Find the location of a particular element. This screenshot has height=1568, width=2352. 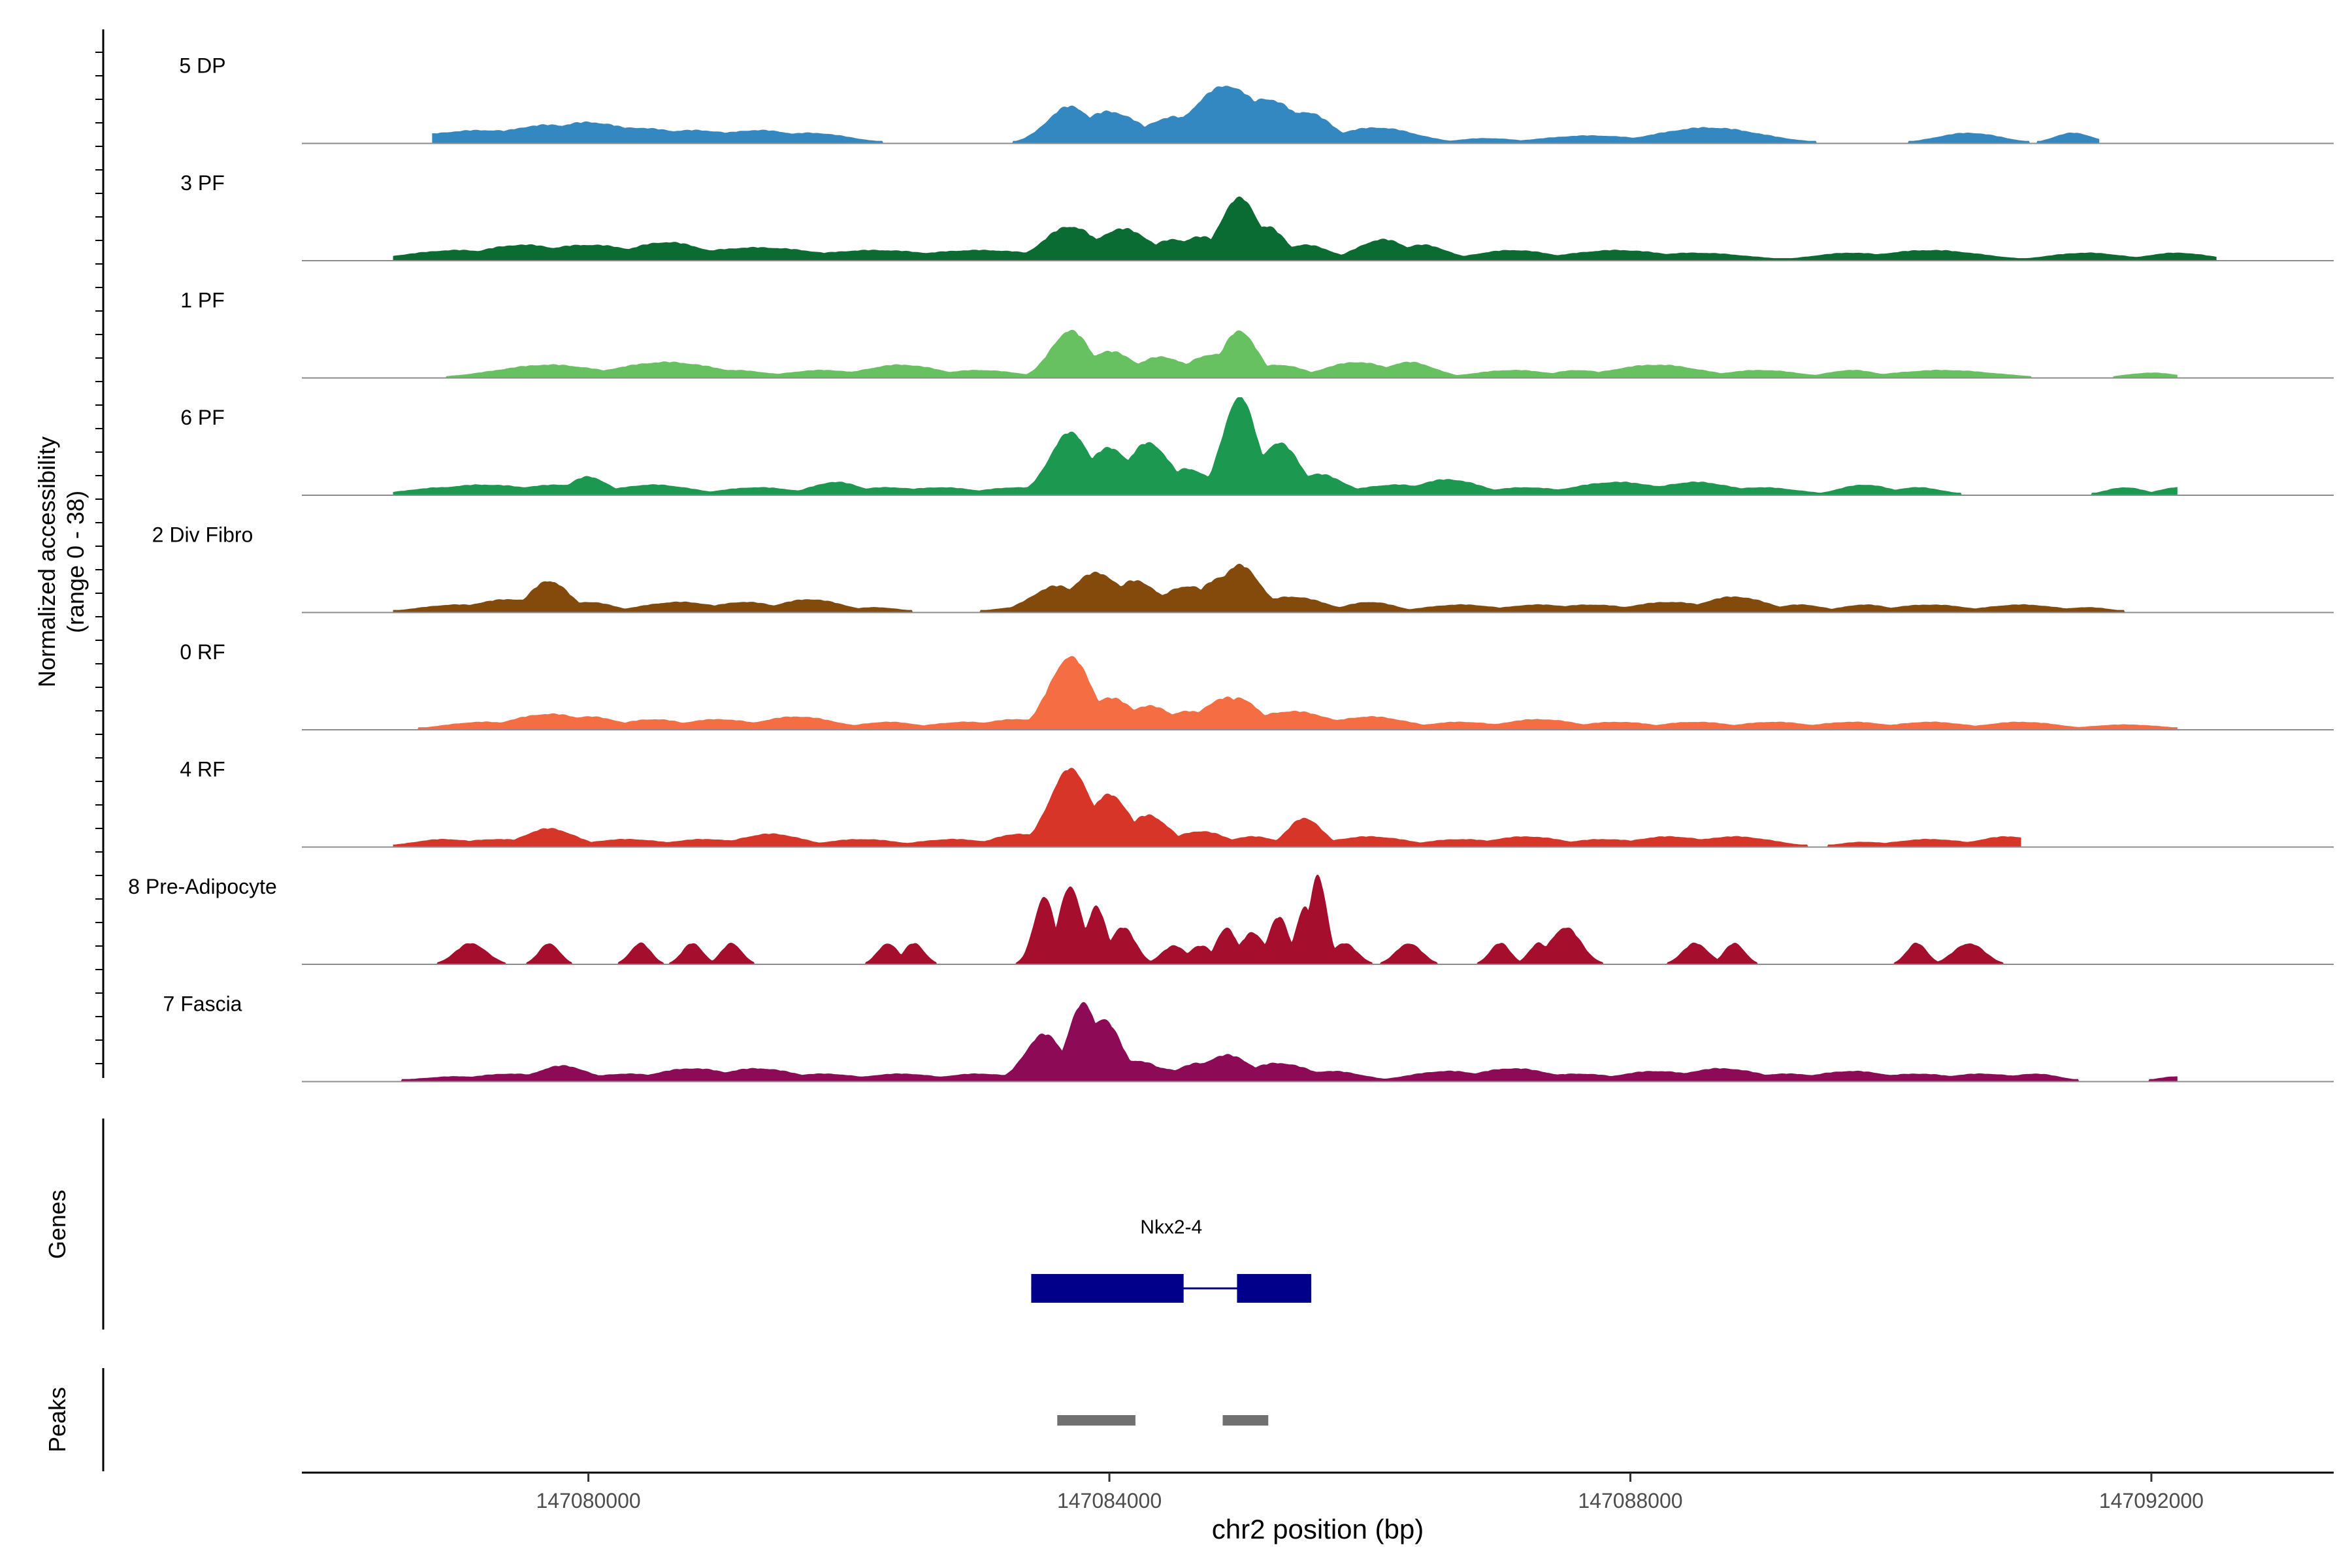

peaks-label: Peaks is located at coordinates (57, 1419).